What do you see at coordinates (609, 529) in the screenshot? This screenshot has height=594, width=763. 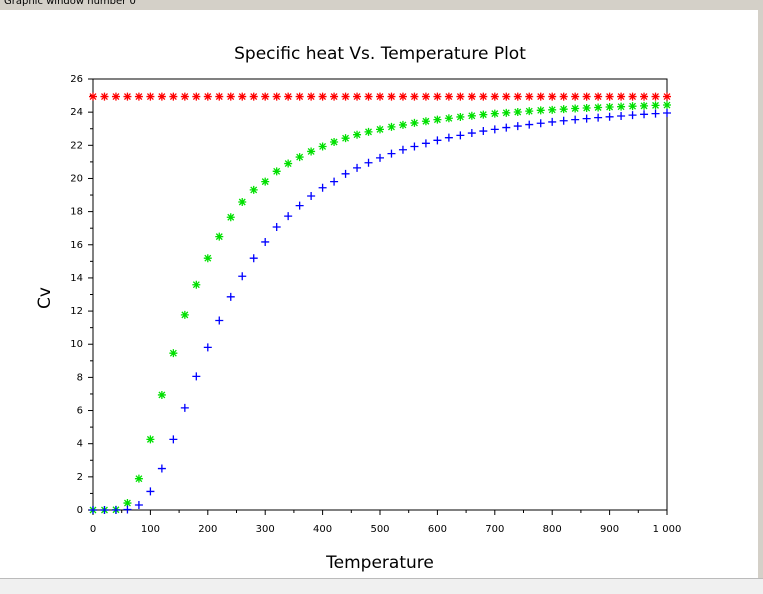 I see `x-tick-label: 900` at bounding box center [609, 529].